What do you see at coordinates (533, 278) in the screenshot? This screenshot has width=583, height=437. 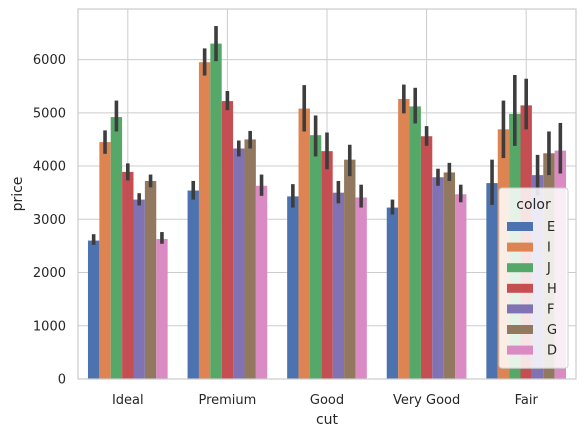 I see `legend-box` at bounding box center [533, 278].